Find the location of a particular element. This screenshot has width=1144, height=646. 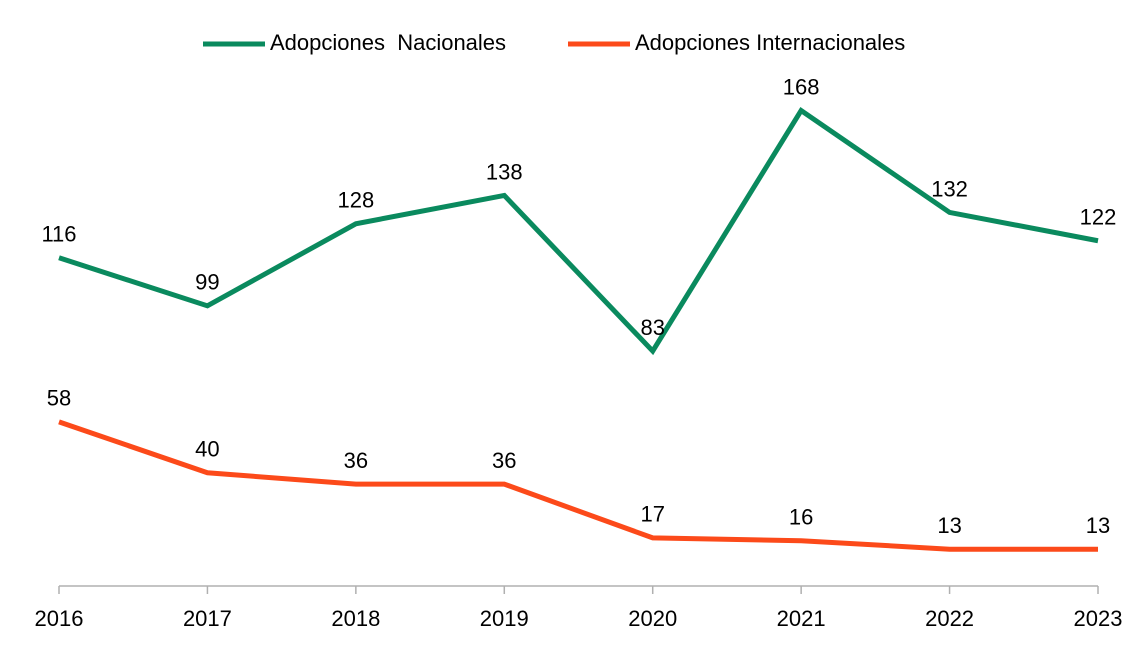

data-label: 58 is located at coordinates (59, 398).